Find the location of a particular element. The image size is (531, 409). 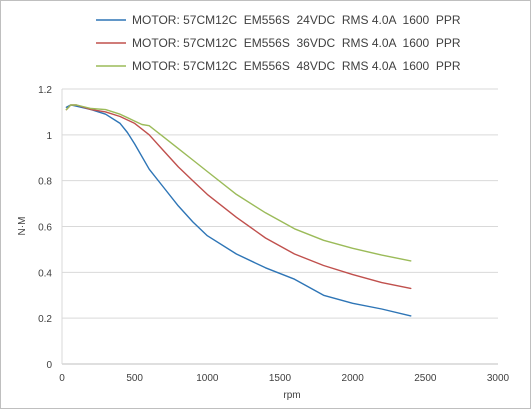

x-tick-label: 2000 is located at coordinates (353, 378).